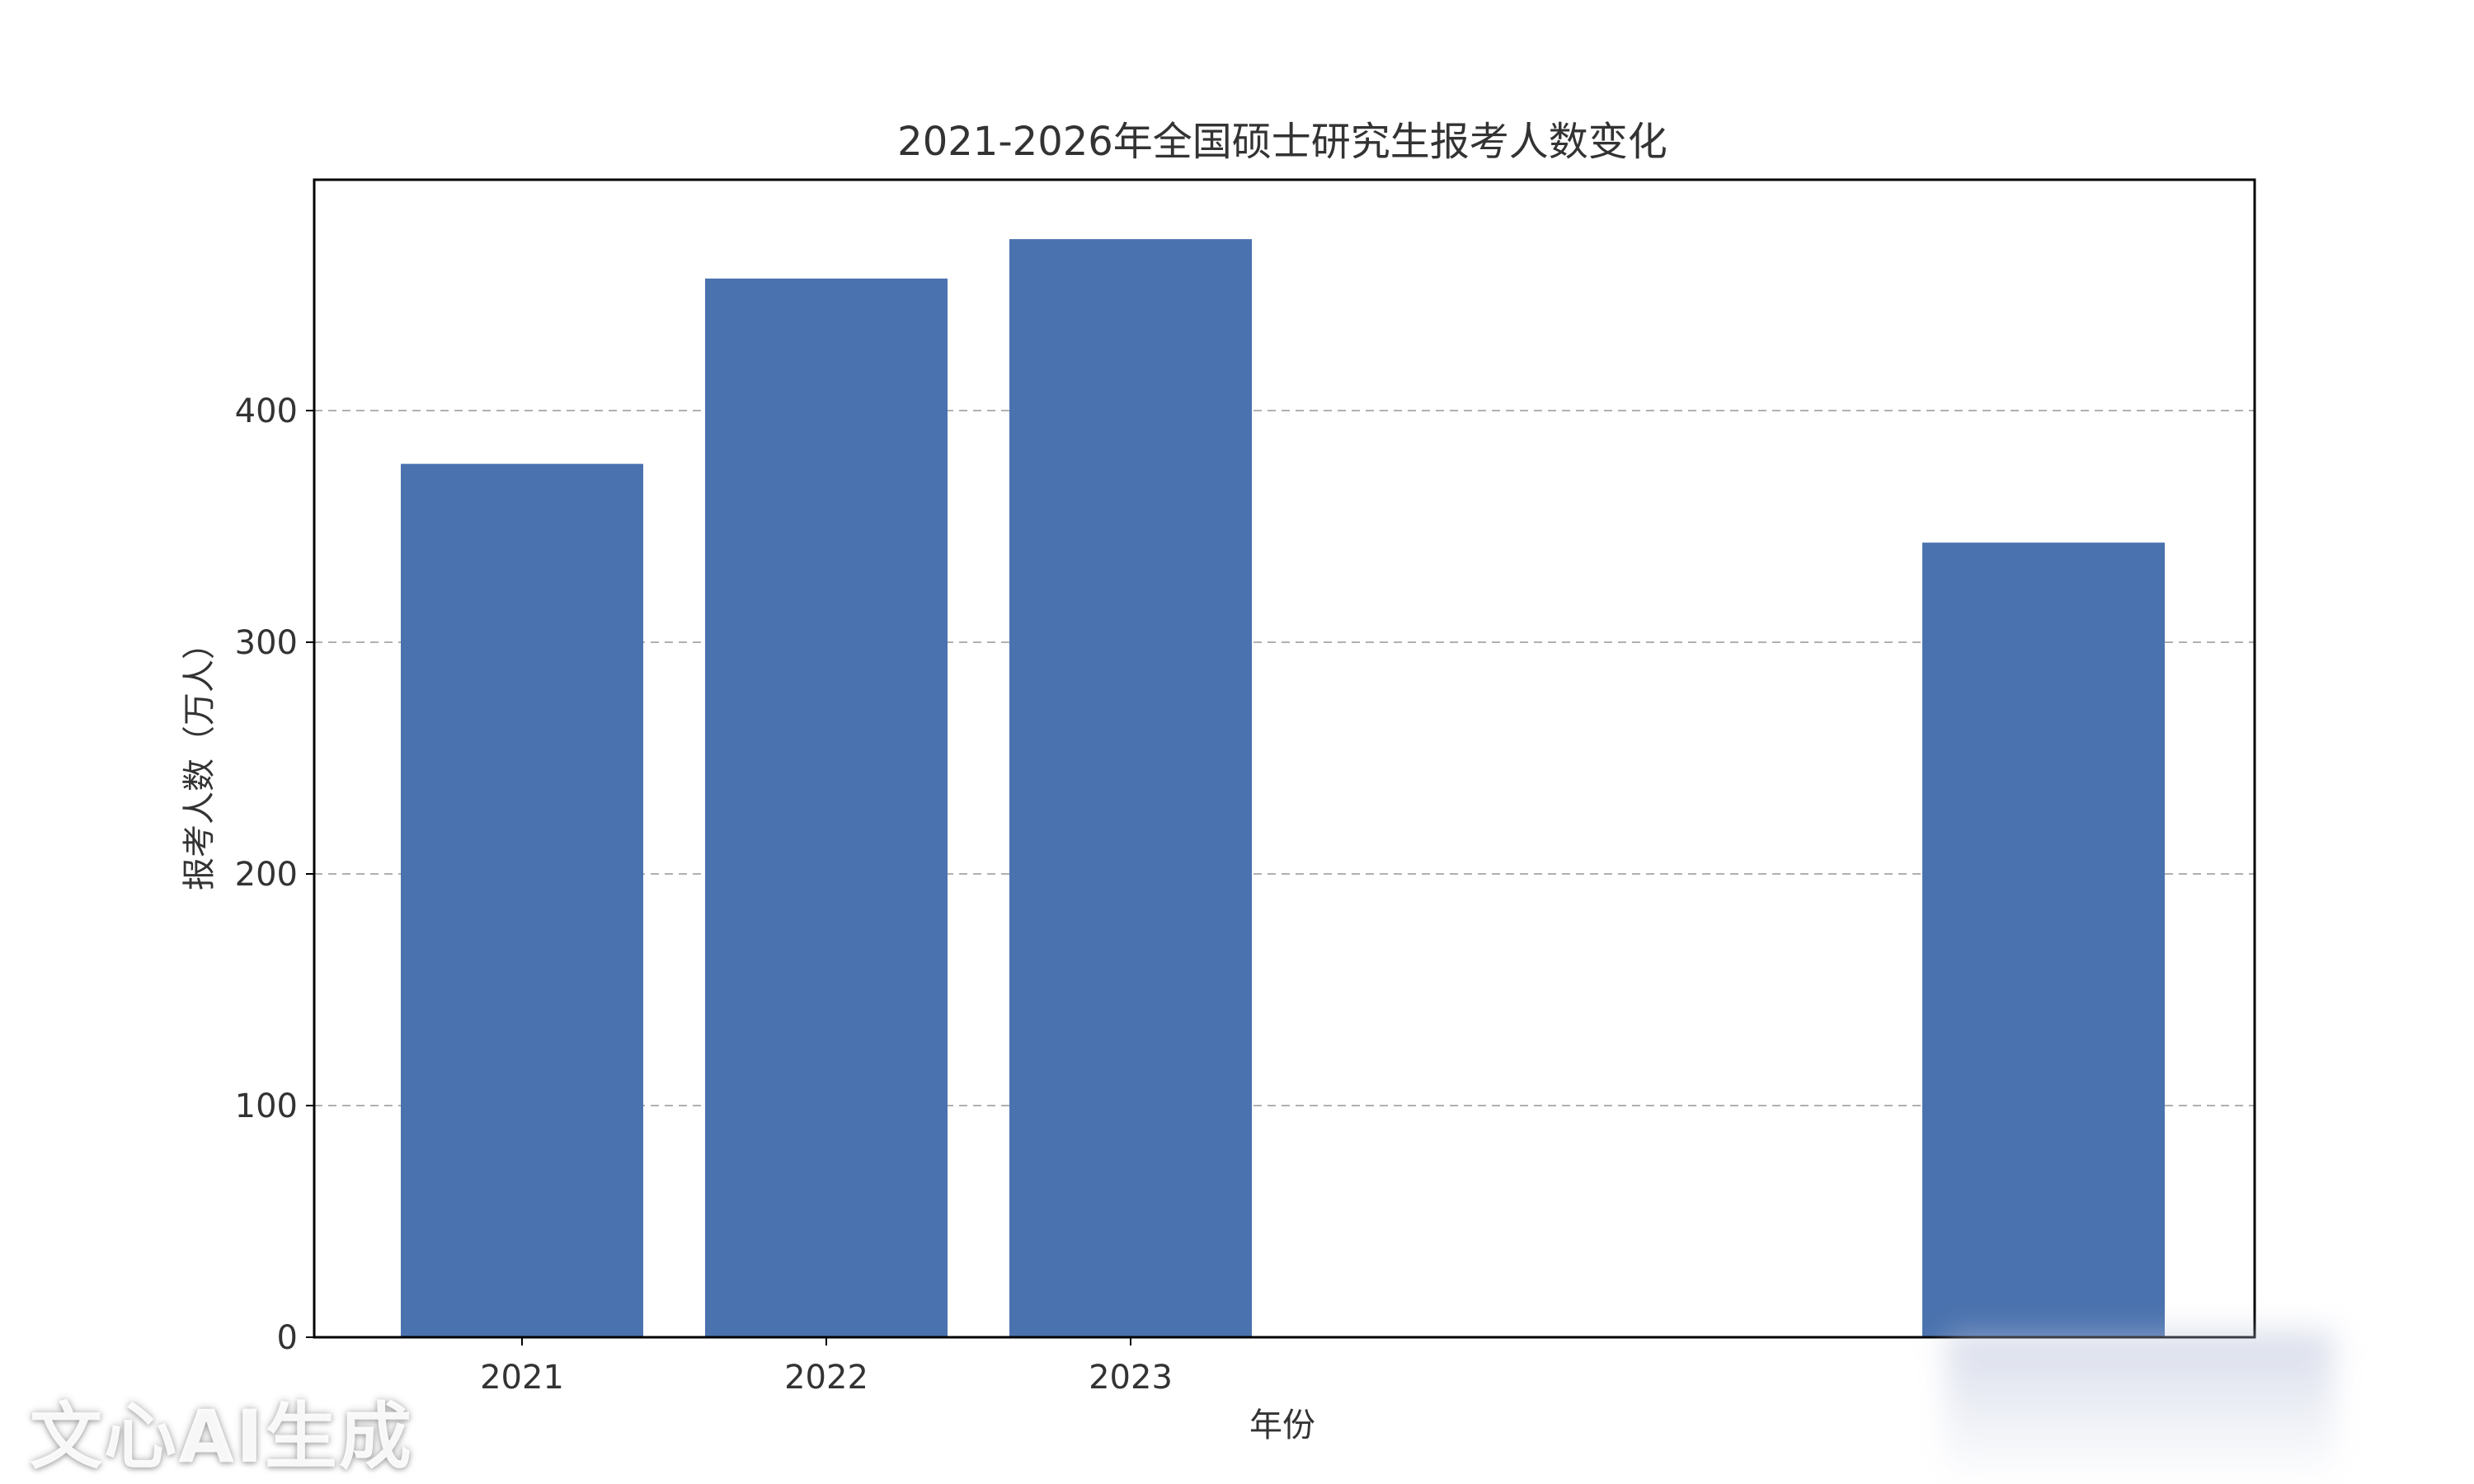 Image resolution: width=2474 pixels, height=1484 pixels. I want to click on y-tick-label: 300, so click(266, 643).